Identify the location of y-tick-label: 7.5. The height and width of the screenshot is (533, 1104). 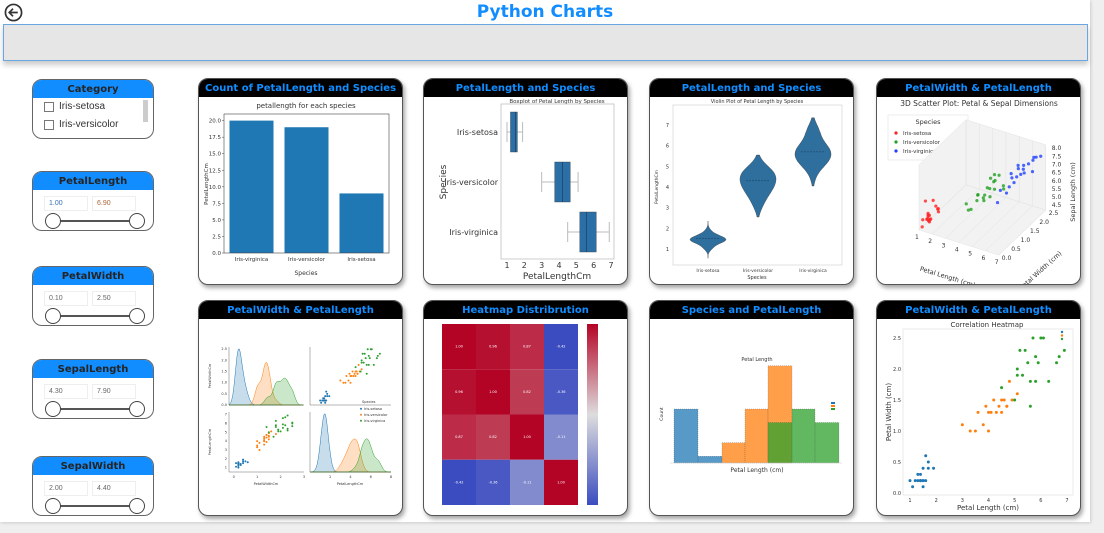
(216, 204).